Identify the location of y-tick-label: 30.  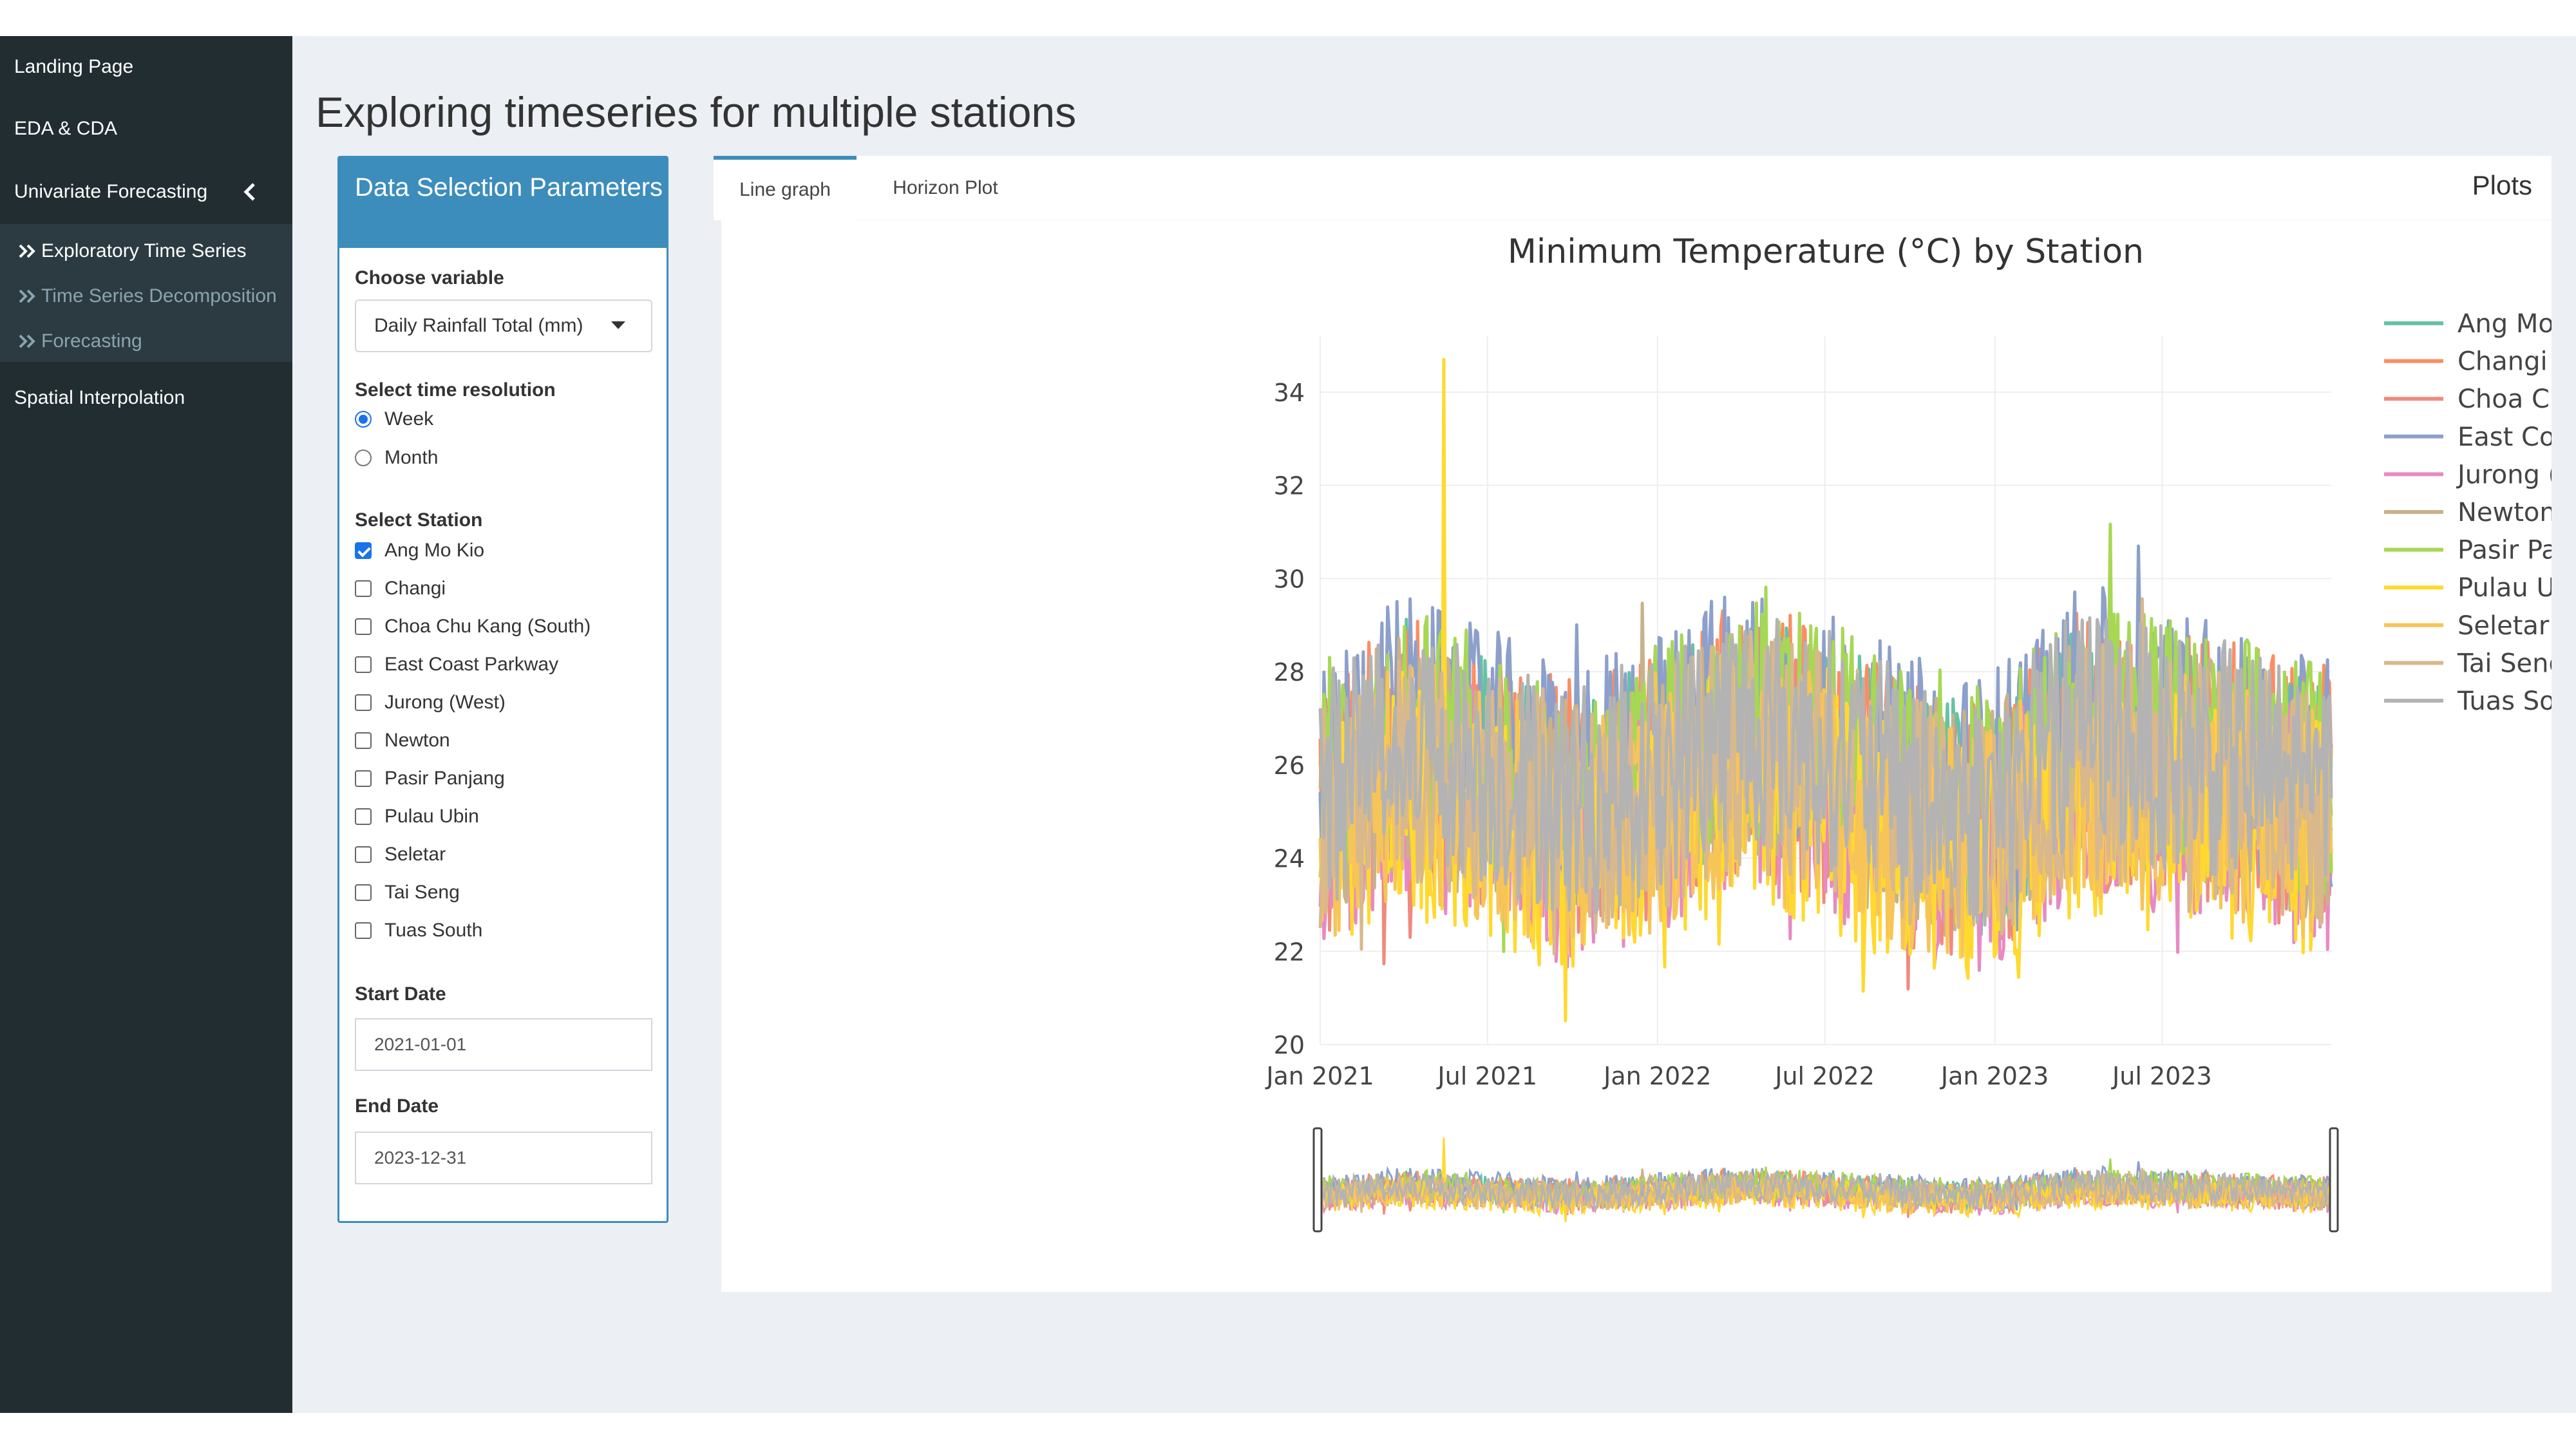
(1289, 579).